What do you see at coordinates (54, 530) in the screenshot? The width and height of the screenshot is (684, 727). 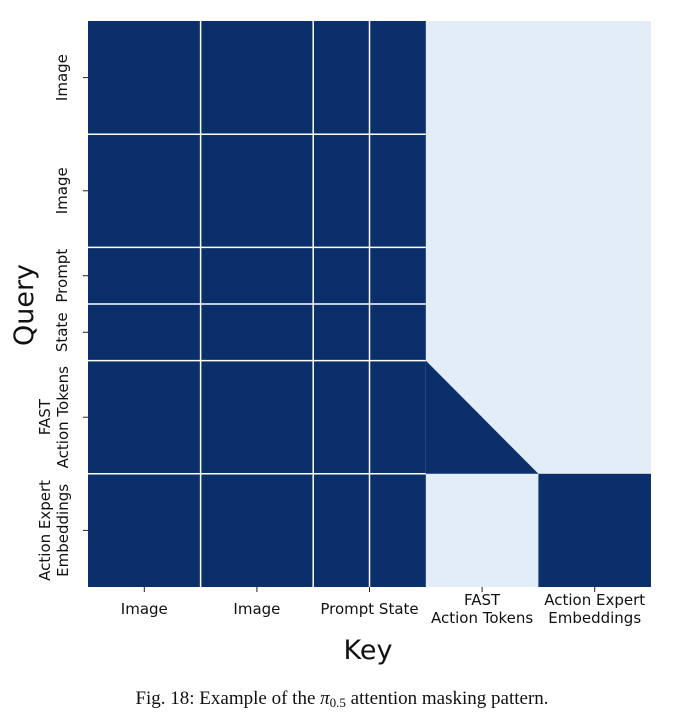 I see `y-tick-label: Action ExpertEmbeddings` at bounding box center [54, 530].